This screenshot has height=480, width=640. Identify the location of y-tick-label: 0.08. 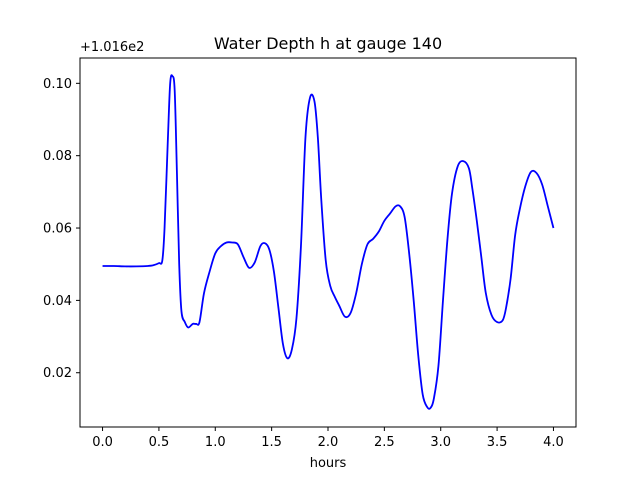
(57, 156).